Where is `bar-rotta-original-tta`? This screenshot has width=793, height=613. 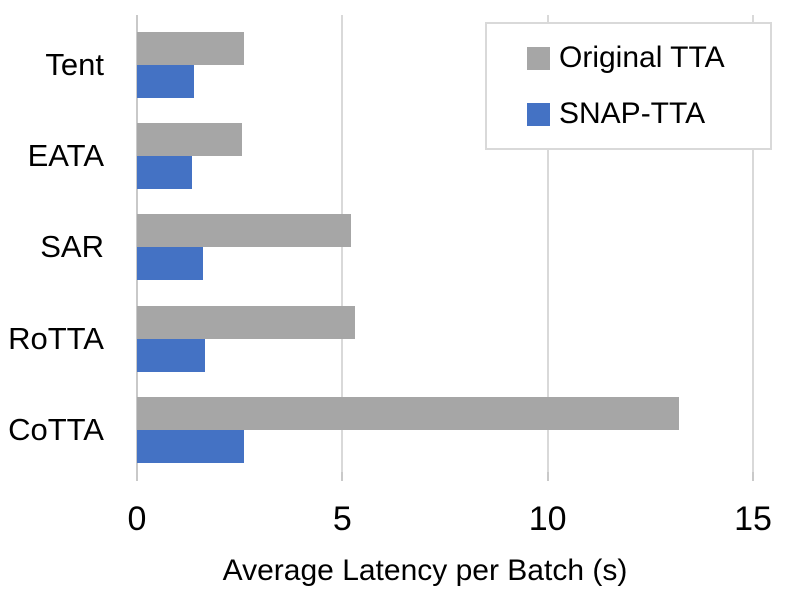 bar-rotta-original-tta is located at coordinates (246, 322).